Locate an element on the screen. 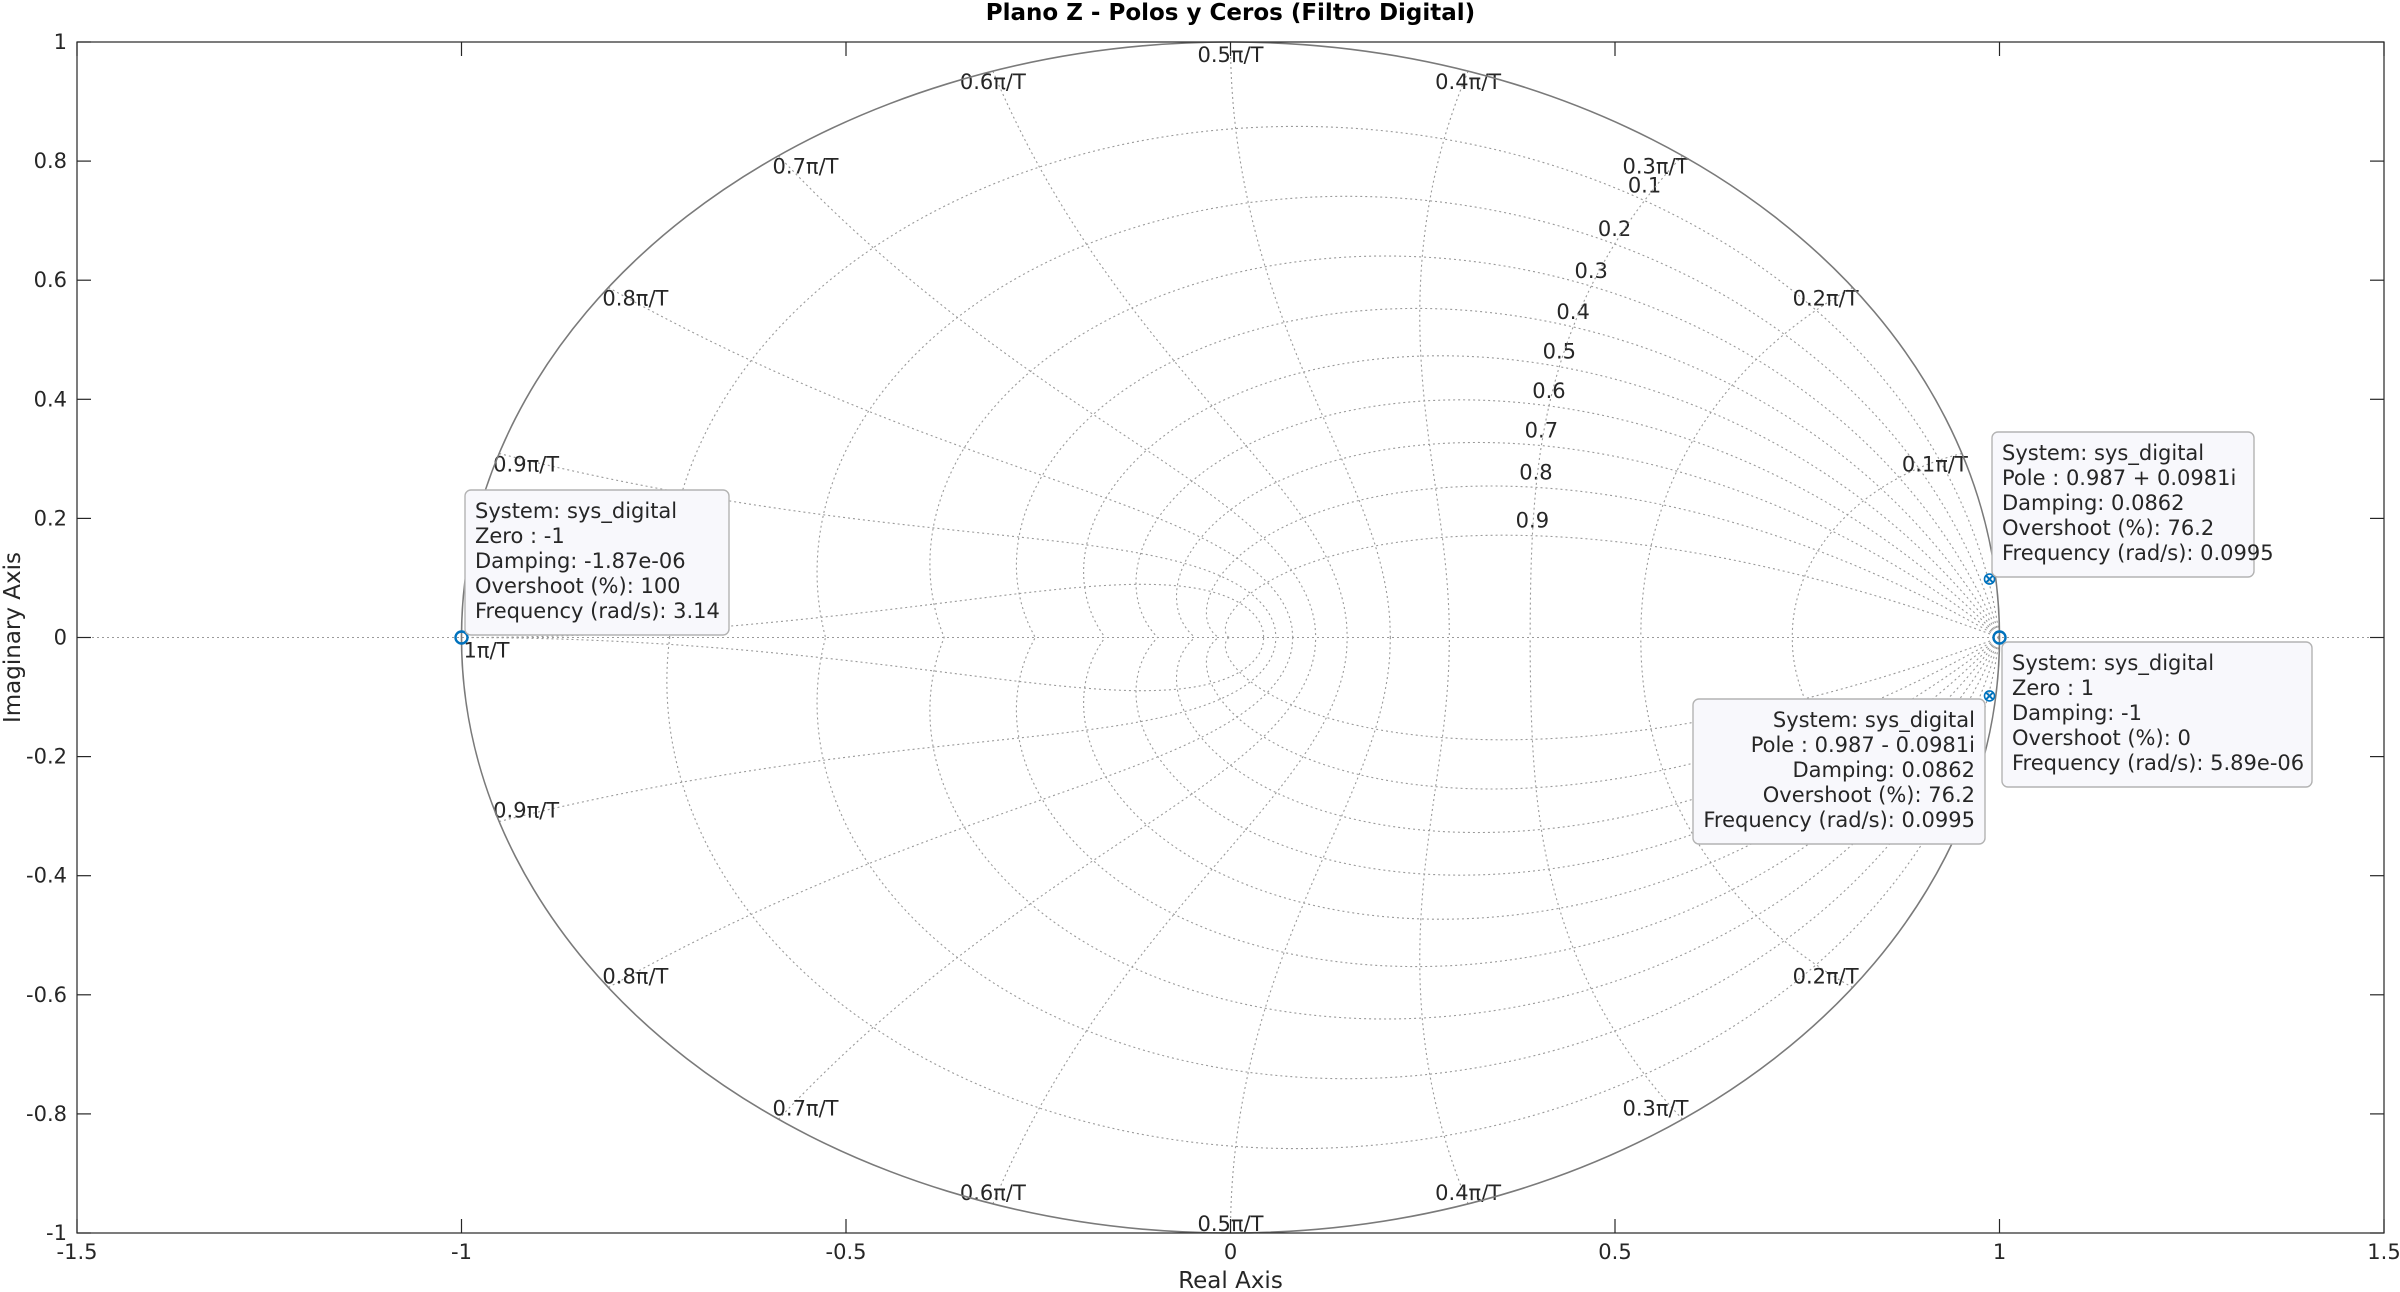 This screenshot has height=1292, width=2400. x-tick-label: 0 is located at coordinates (1230, 1252).